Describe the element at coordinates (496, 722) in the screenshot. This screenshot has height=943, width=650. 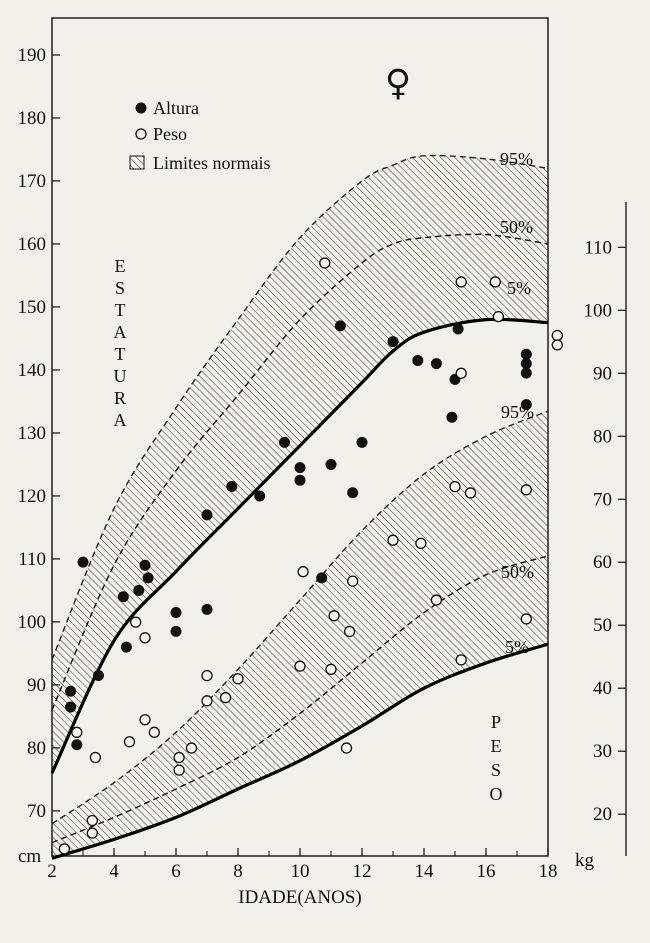
I see `svg-text: P` at that location.